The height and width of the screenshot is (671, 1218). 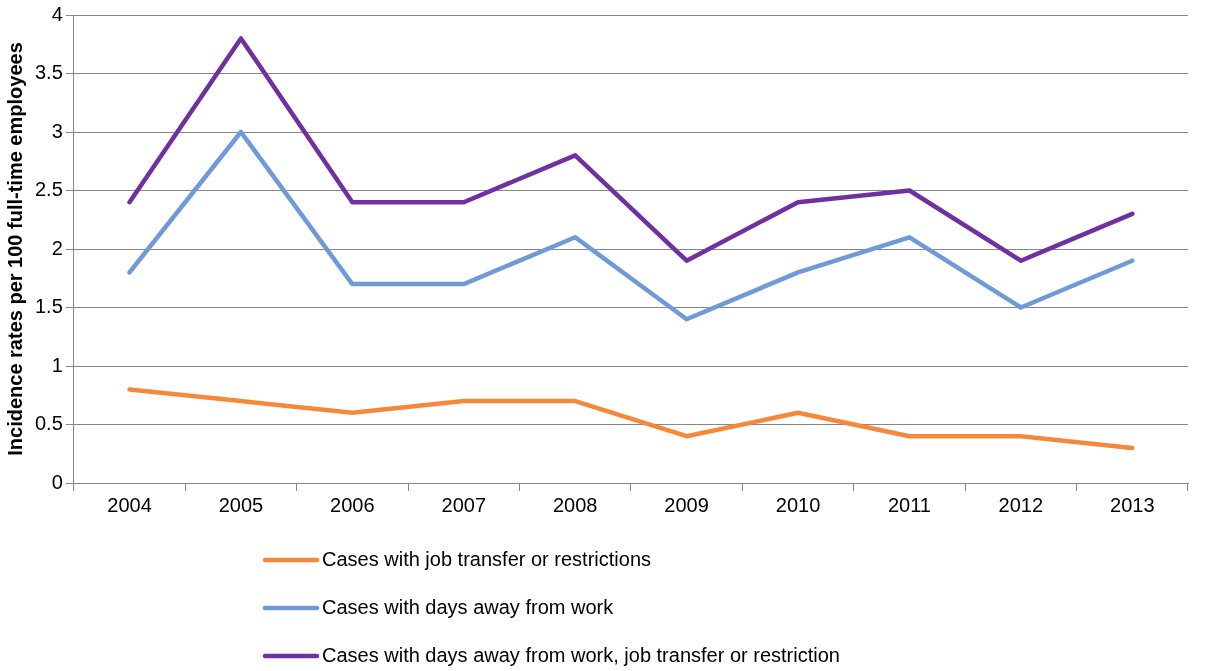 I want to click on x-tick-label: 2006, so click(x=352, y=504).